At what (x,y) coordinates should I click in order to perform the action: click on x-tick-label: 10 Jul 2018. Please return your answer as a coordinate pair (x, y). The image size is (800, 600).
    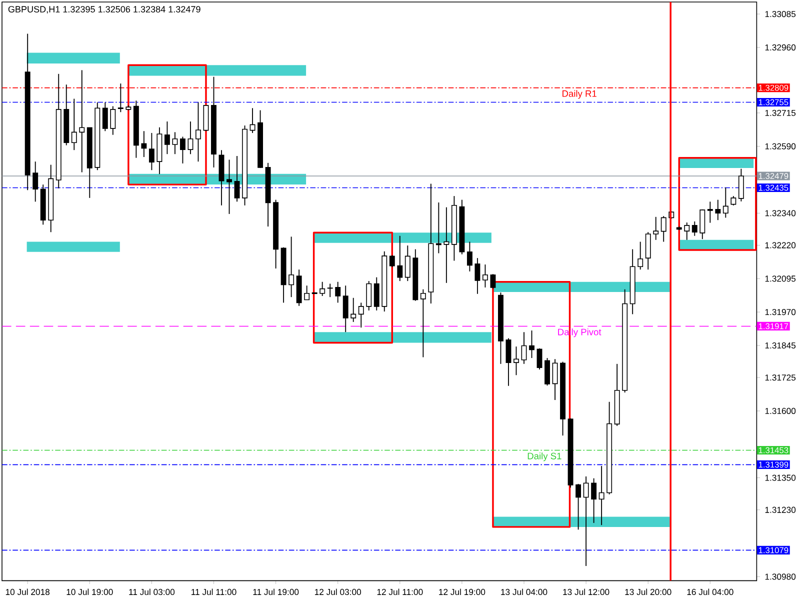
    Looking at the image, I should click on (28, 592).